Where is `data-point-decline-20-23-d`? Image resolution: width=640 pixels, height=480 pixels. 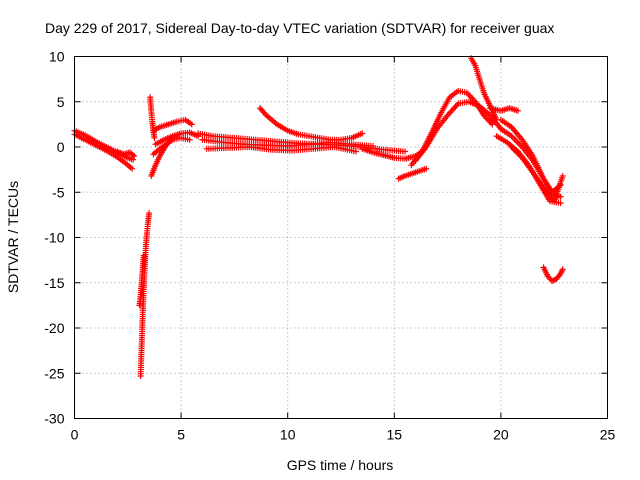
data-point-decline-20-23-d is located at coordinates (562, 175).